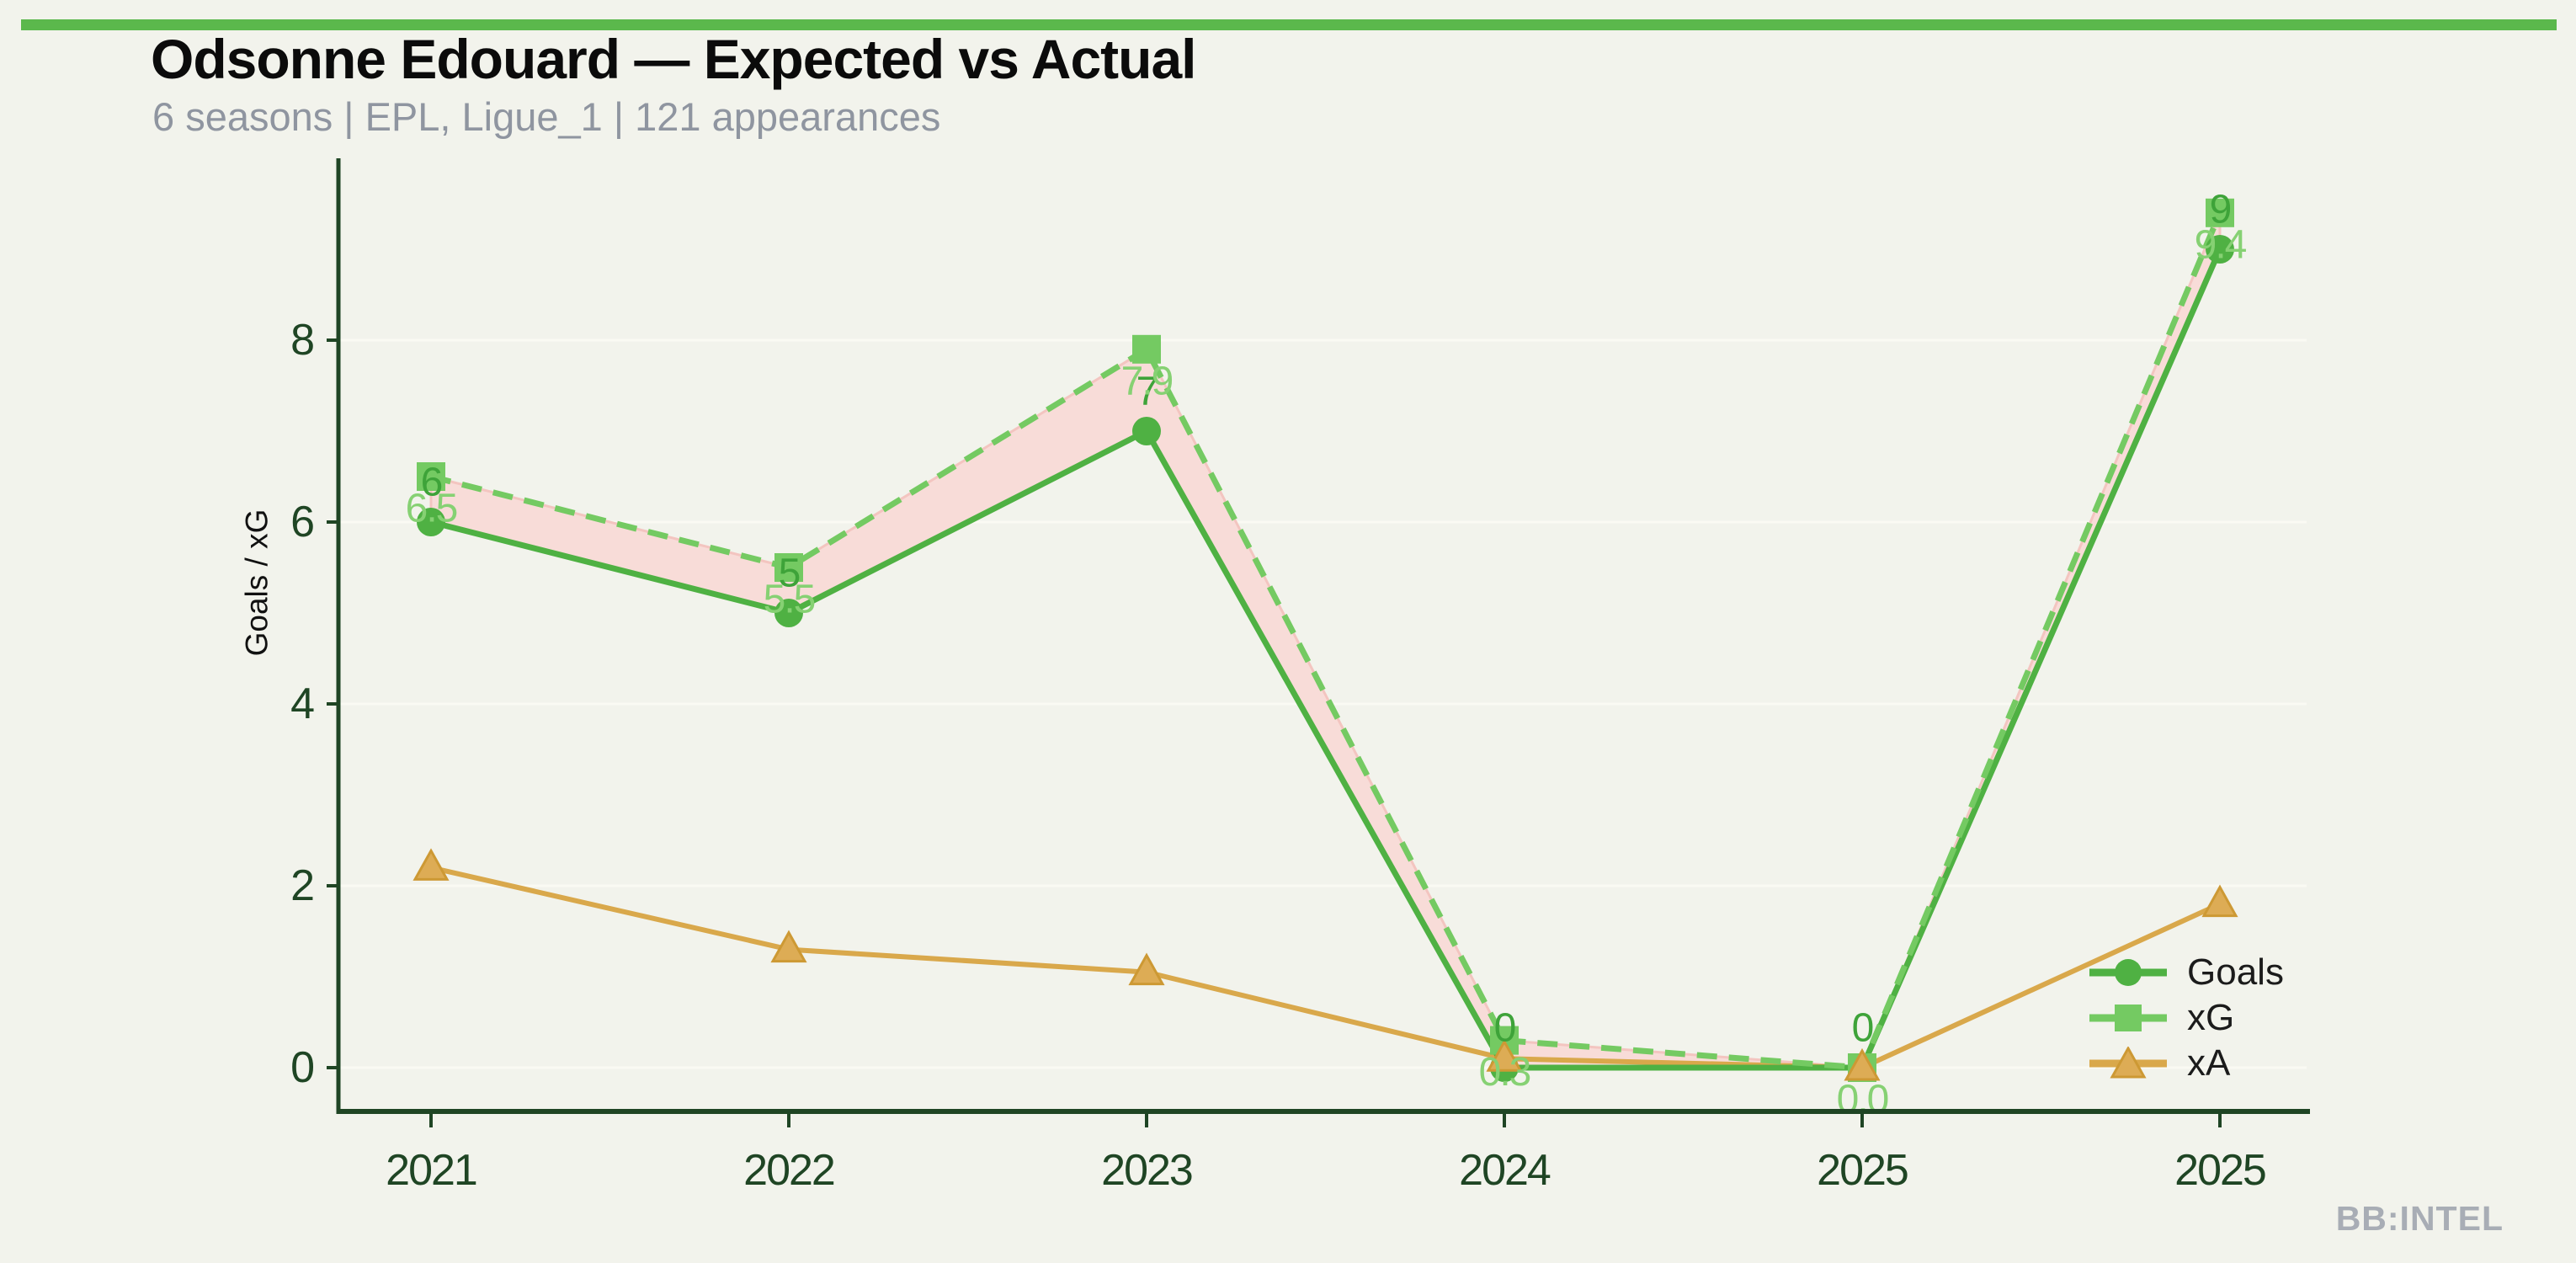  I want to click on accent-bar, so click(1289, 24).